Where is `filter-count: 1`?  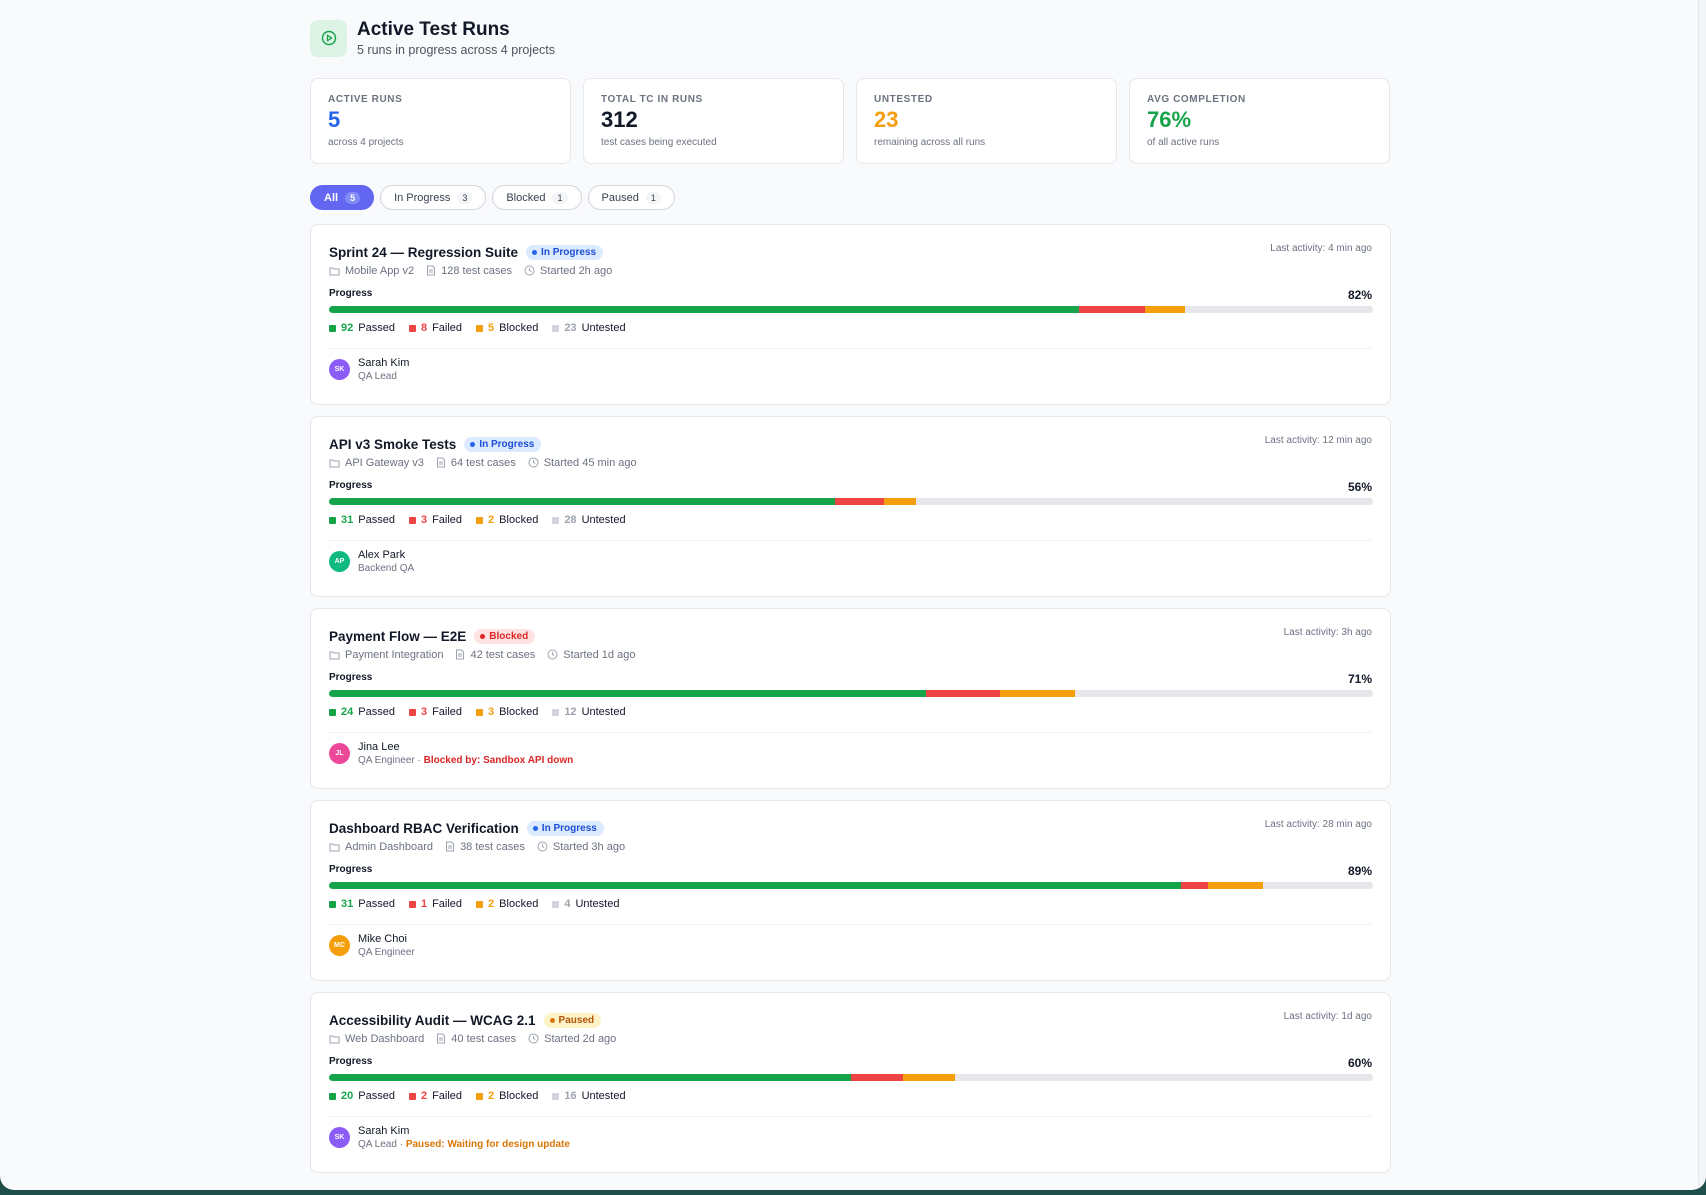
filter-count: 1 is located at coordinates (653, 197).